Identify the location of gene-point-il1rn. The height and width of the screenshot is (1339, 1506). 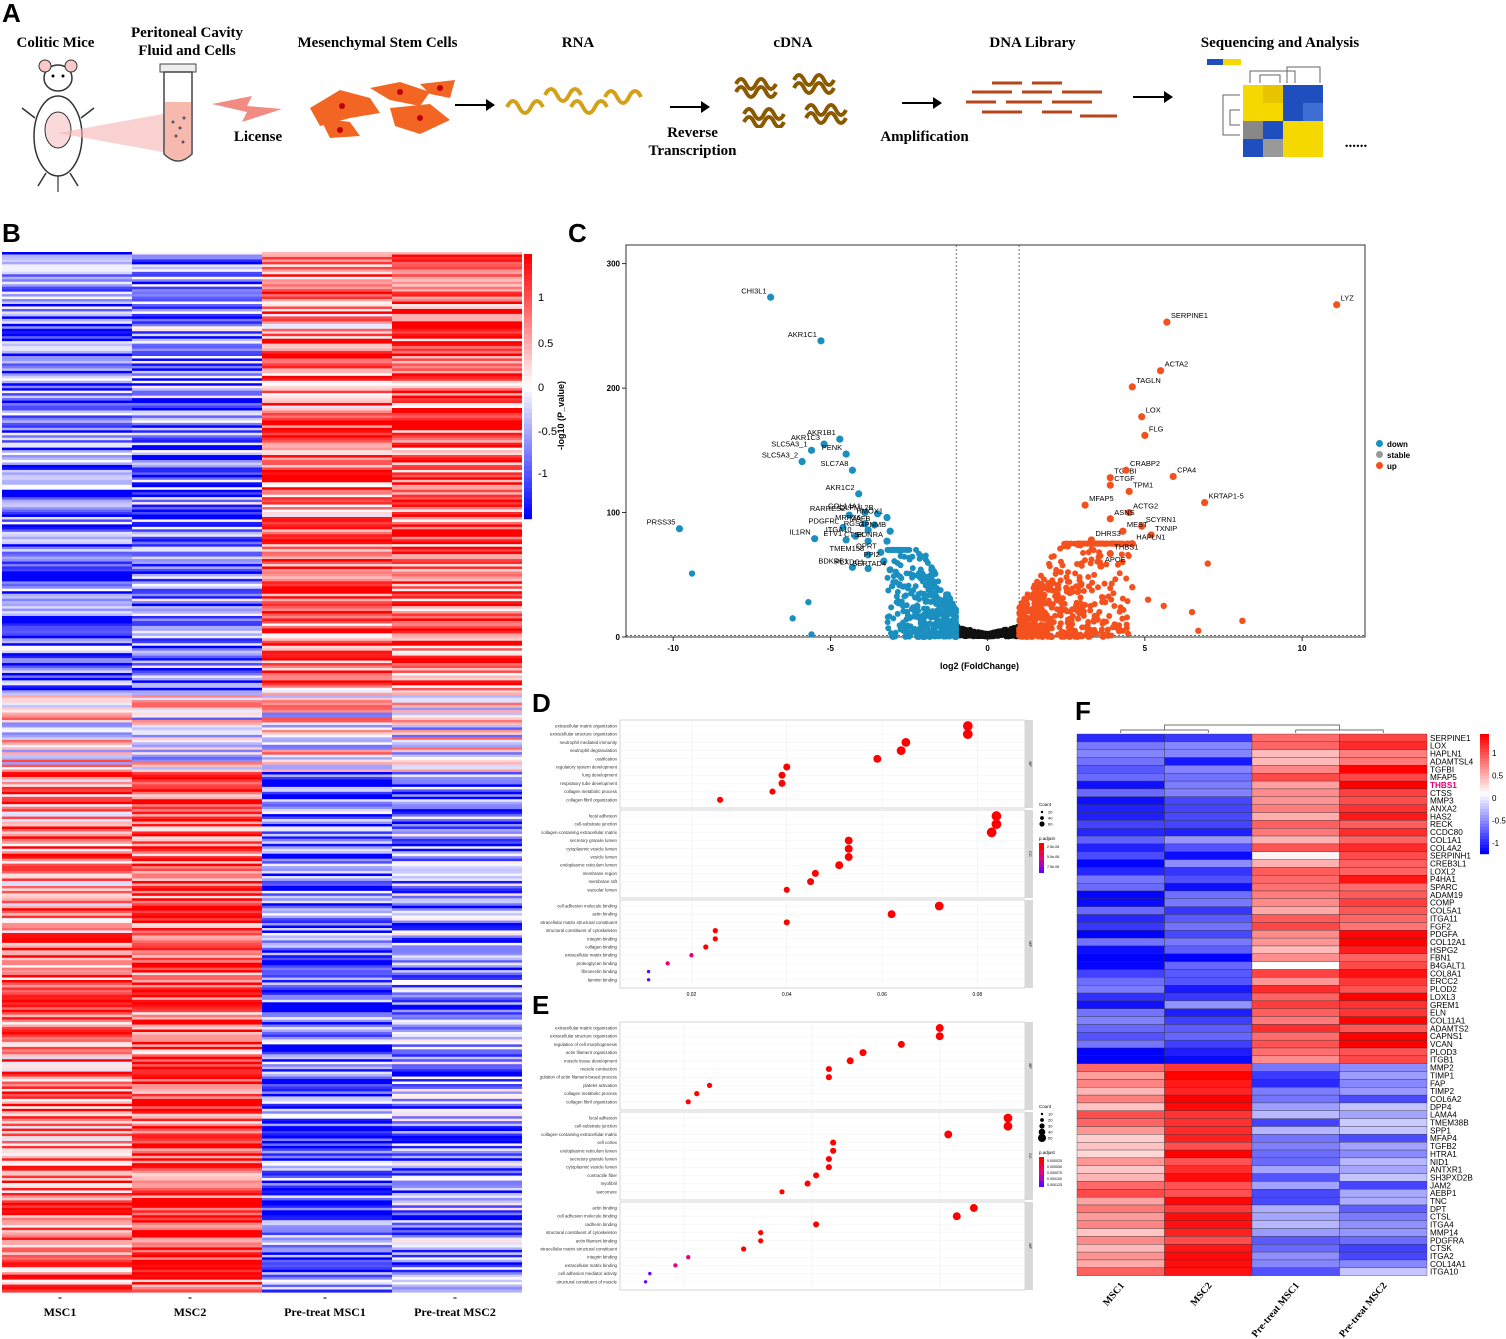
(815, 539).